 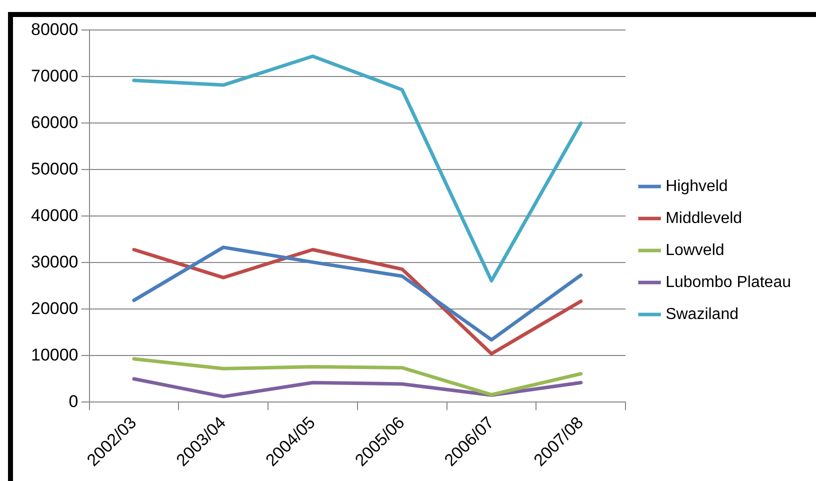 I want to click on y-tick-label: 30000, so click(x=54, y=262).